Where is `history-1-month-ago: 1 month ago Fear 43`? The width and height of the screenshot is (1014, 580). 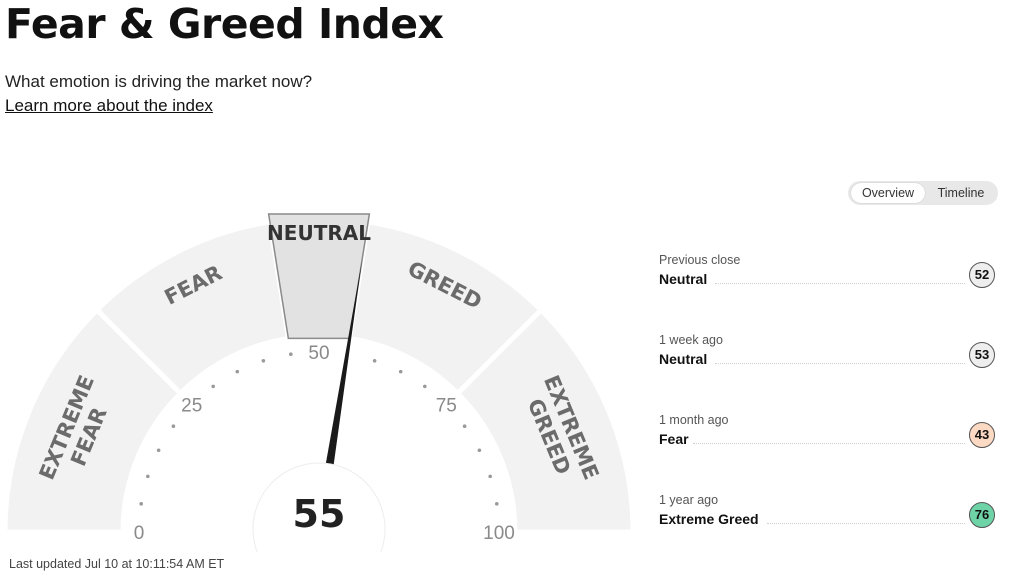
history-1-month-ago: 1 month ago Fear 43 is located at coordinates (827, 443).